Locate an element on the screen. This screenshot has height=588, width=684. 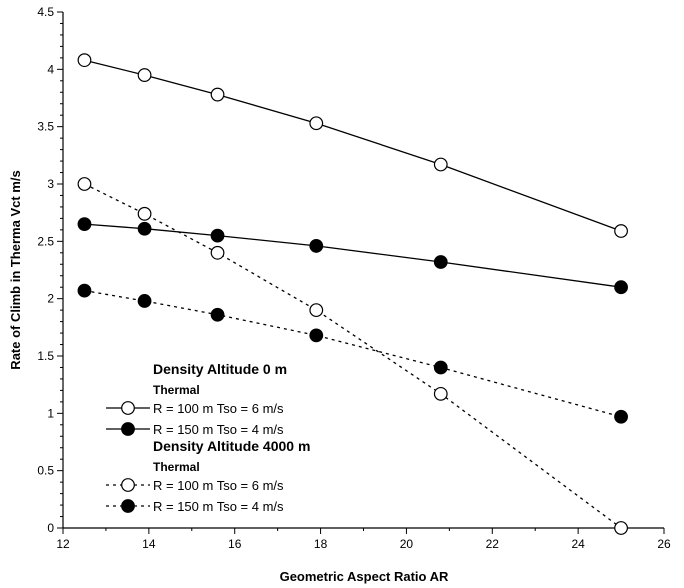
legend-group-heading: Density Altitude 4000 m is located at coordinates (231, 446).